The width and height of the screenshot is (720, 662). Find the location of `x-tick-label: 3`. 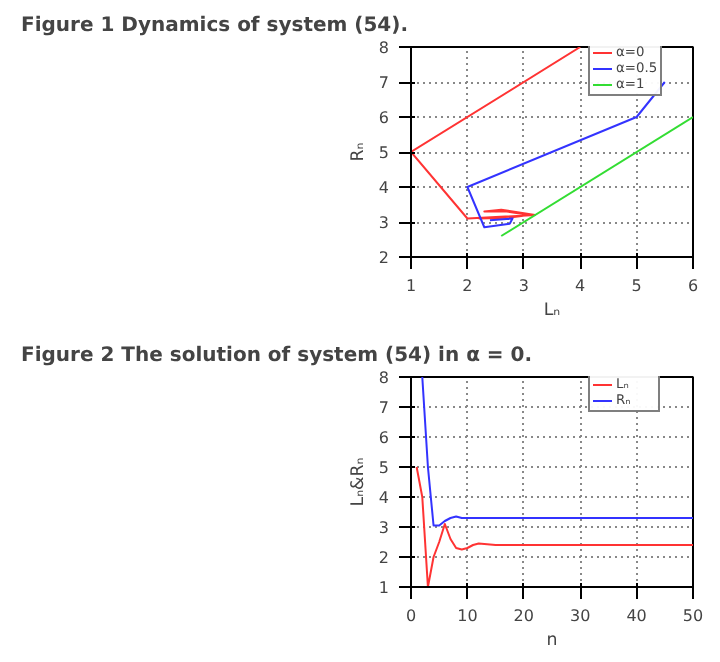

x-tick-label: 3 is located at coordinates (523, 286).